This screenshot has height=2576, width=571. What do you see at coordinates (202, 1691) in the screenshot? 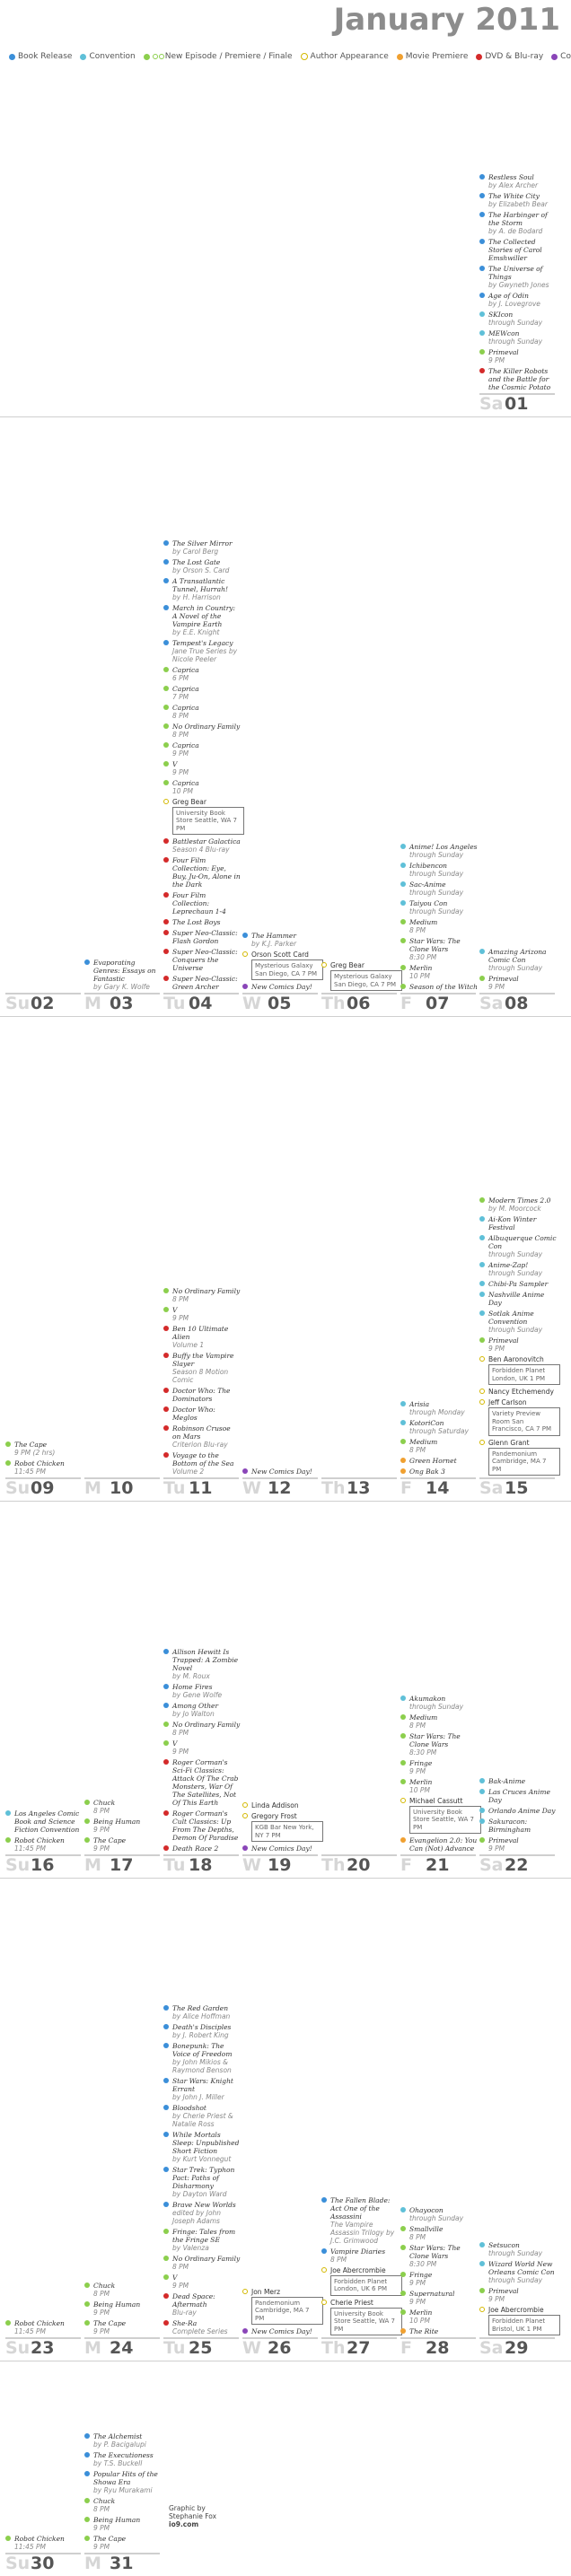
I see `event-item: Home Fires by Gene Wolfe` at bounding box center [202, 1691].